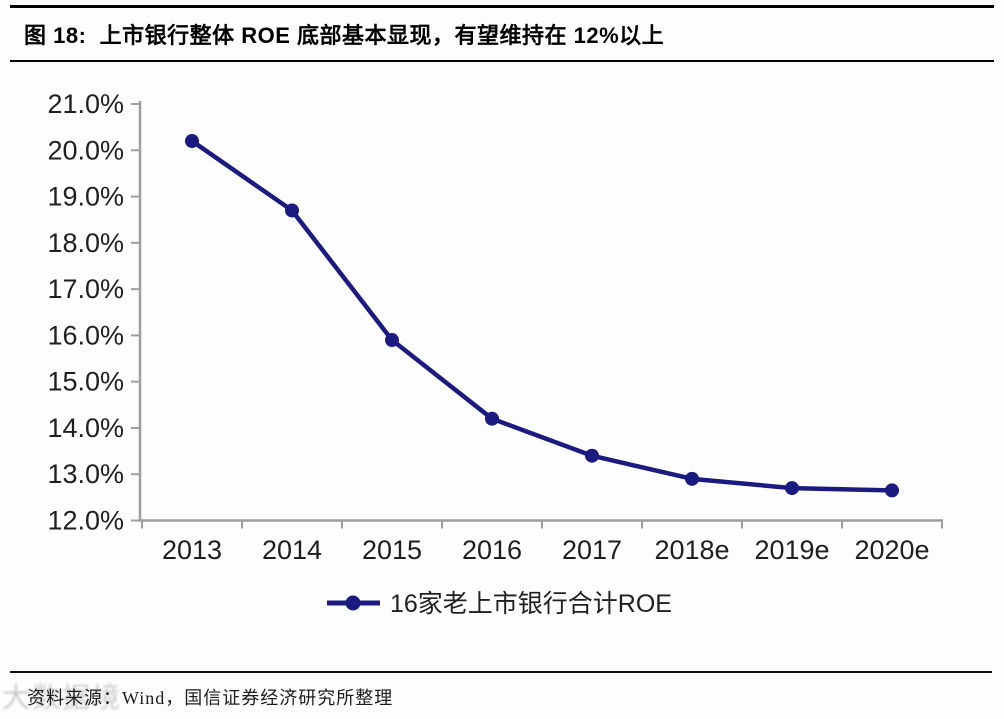 The width and height of the screenshot is (1004, 719). I want to click on legend-marker, so click(353, 603).